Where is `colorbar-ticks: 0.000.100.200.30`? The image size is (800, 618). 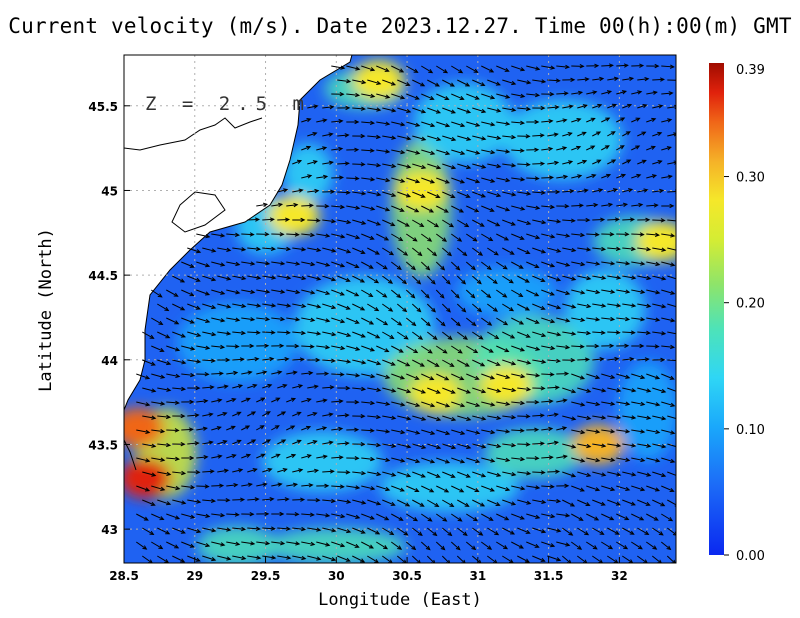
colorbar-ticks: 0.000.100.200.30 is located at coordinates (744, 367).